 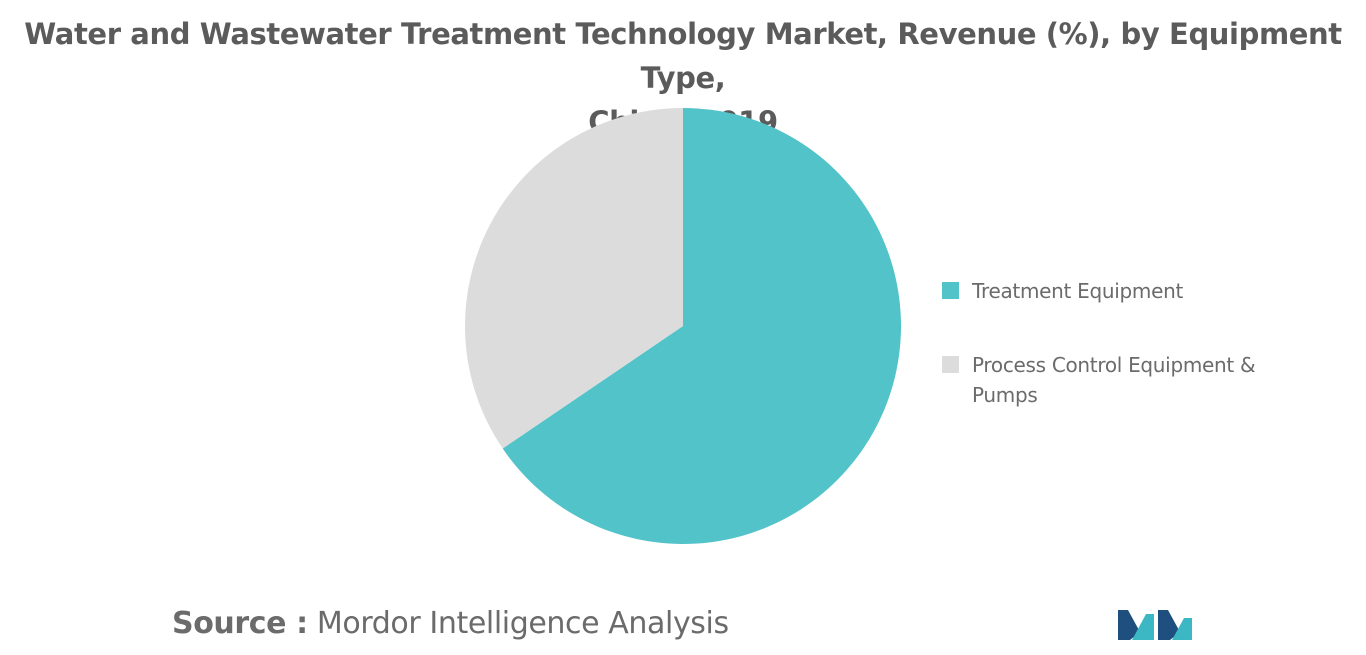 What do you see at coordinates (1114, 380) in the screenshot?
I see `legend-label-process-control-equipment-pumps: Process Control Equipment & Pumps` at bounding box center [1114, 380].